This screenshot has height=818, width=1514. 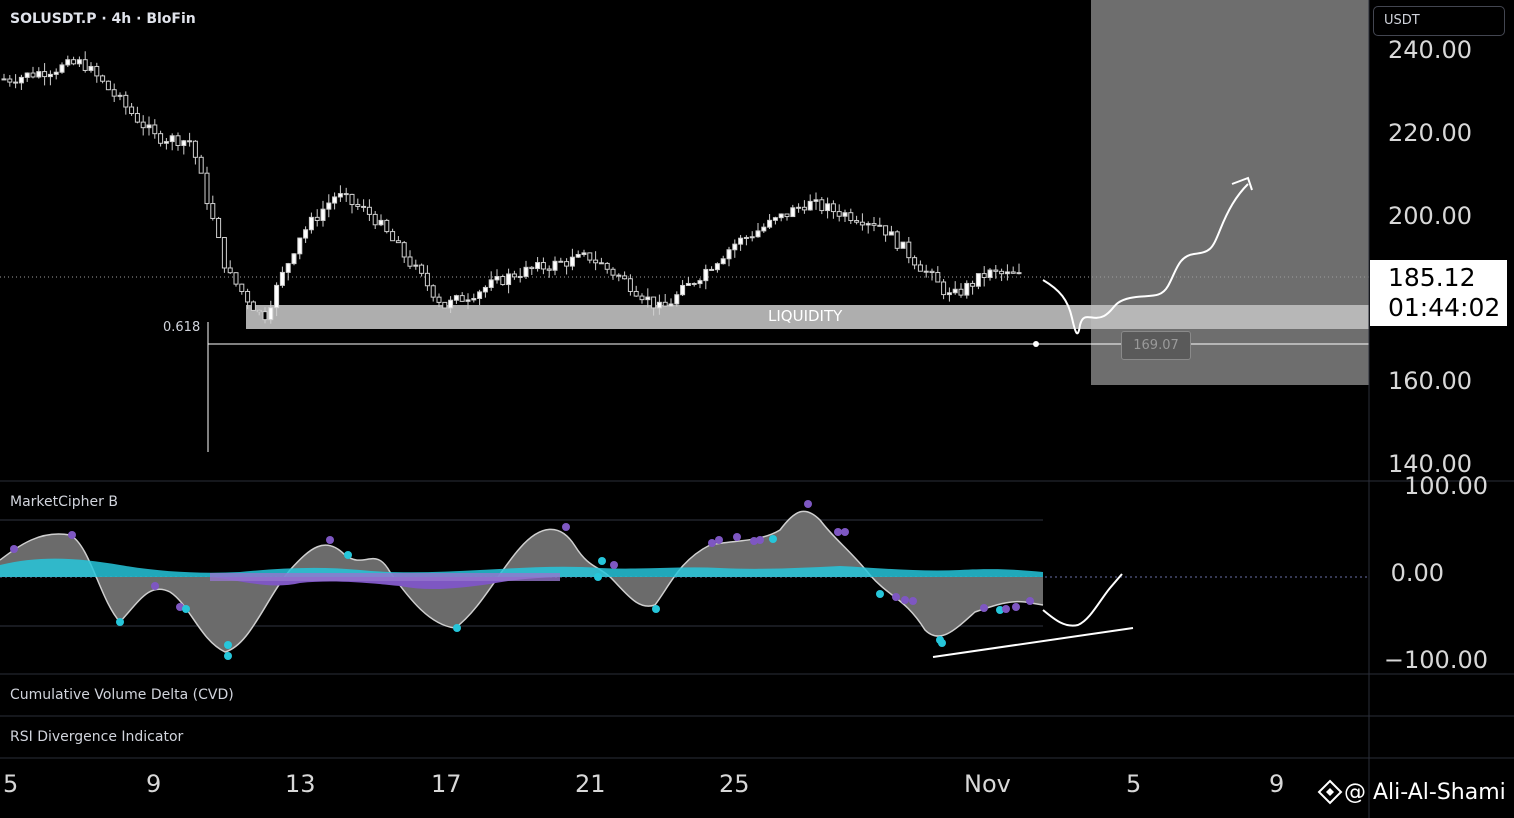 I want to click on time-tick: 13, so click(x=300, y=784).